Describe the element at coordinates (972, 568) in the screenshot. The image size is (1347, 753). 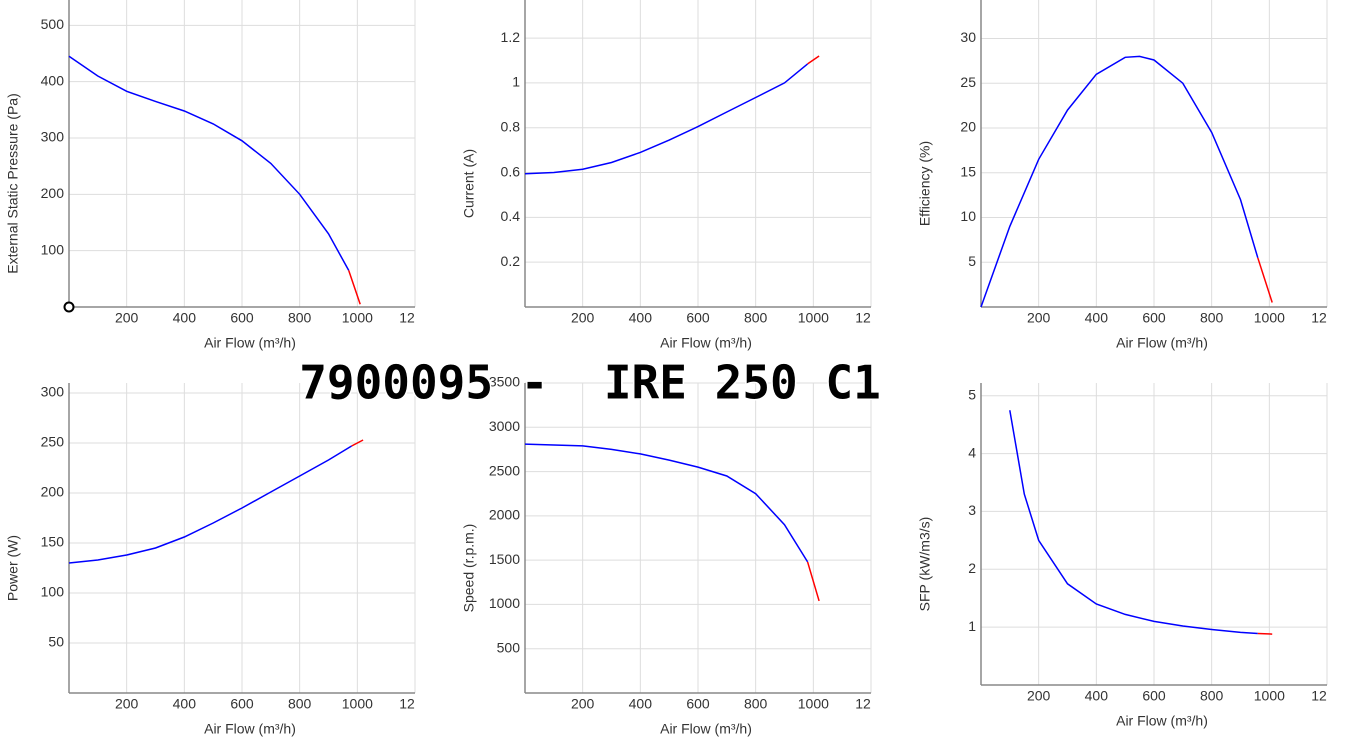
I see `y-tick-label: 2` at that location.